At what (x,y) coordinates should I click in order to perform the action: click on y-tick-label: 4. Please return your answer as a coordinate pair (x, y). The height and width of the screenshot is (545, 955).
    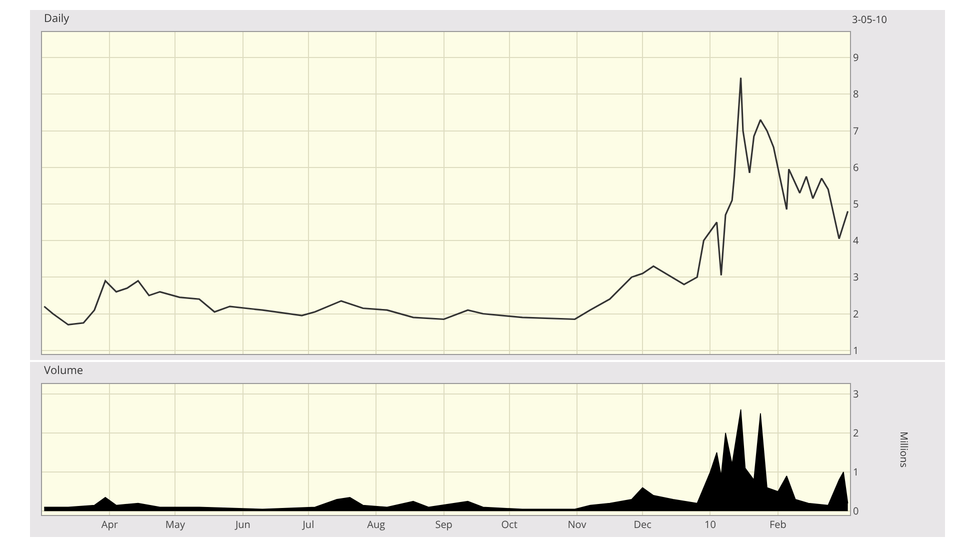
    Looking at the image, I should click on (856, 240).